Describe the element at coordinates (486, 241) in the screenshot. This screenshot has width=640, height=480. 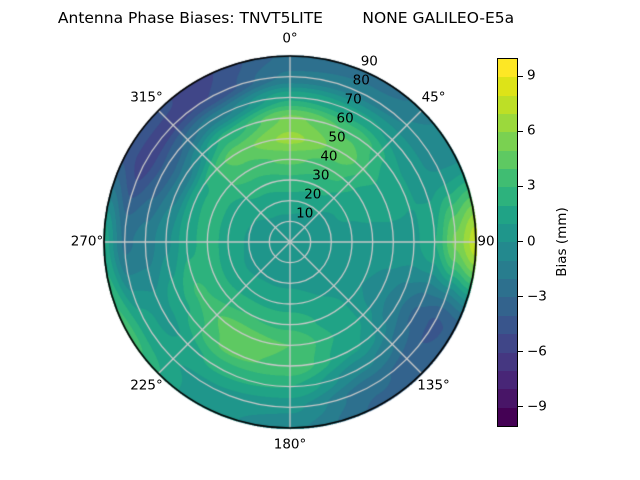
I see `theta-tick-label: 90` at that location.